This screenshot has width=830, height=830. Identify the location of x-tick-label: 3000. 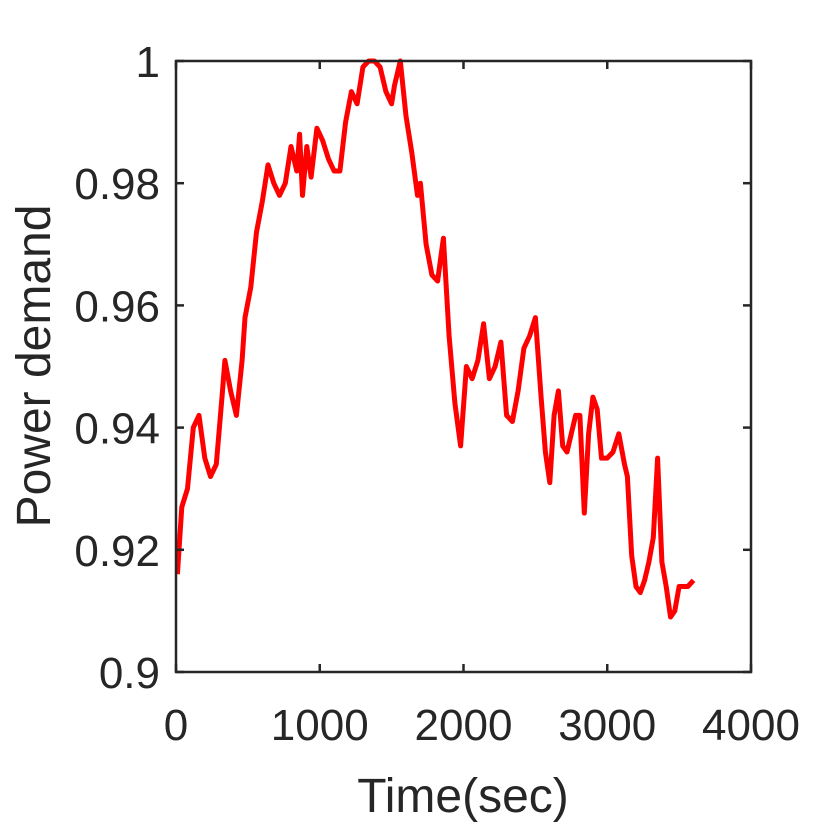
(607, 725).